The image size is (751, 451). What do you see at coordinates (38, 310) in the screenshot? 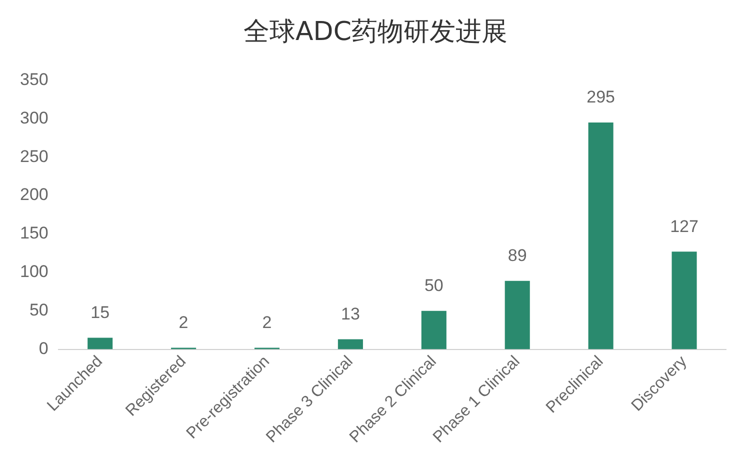
I see `y-tick-label: 50` at bounding box center [38, 310].